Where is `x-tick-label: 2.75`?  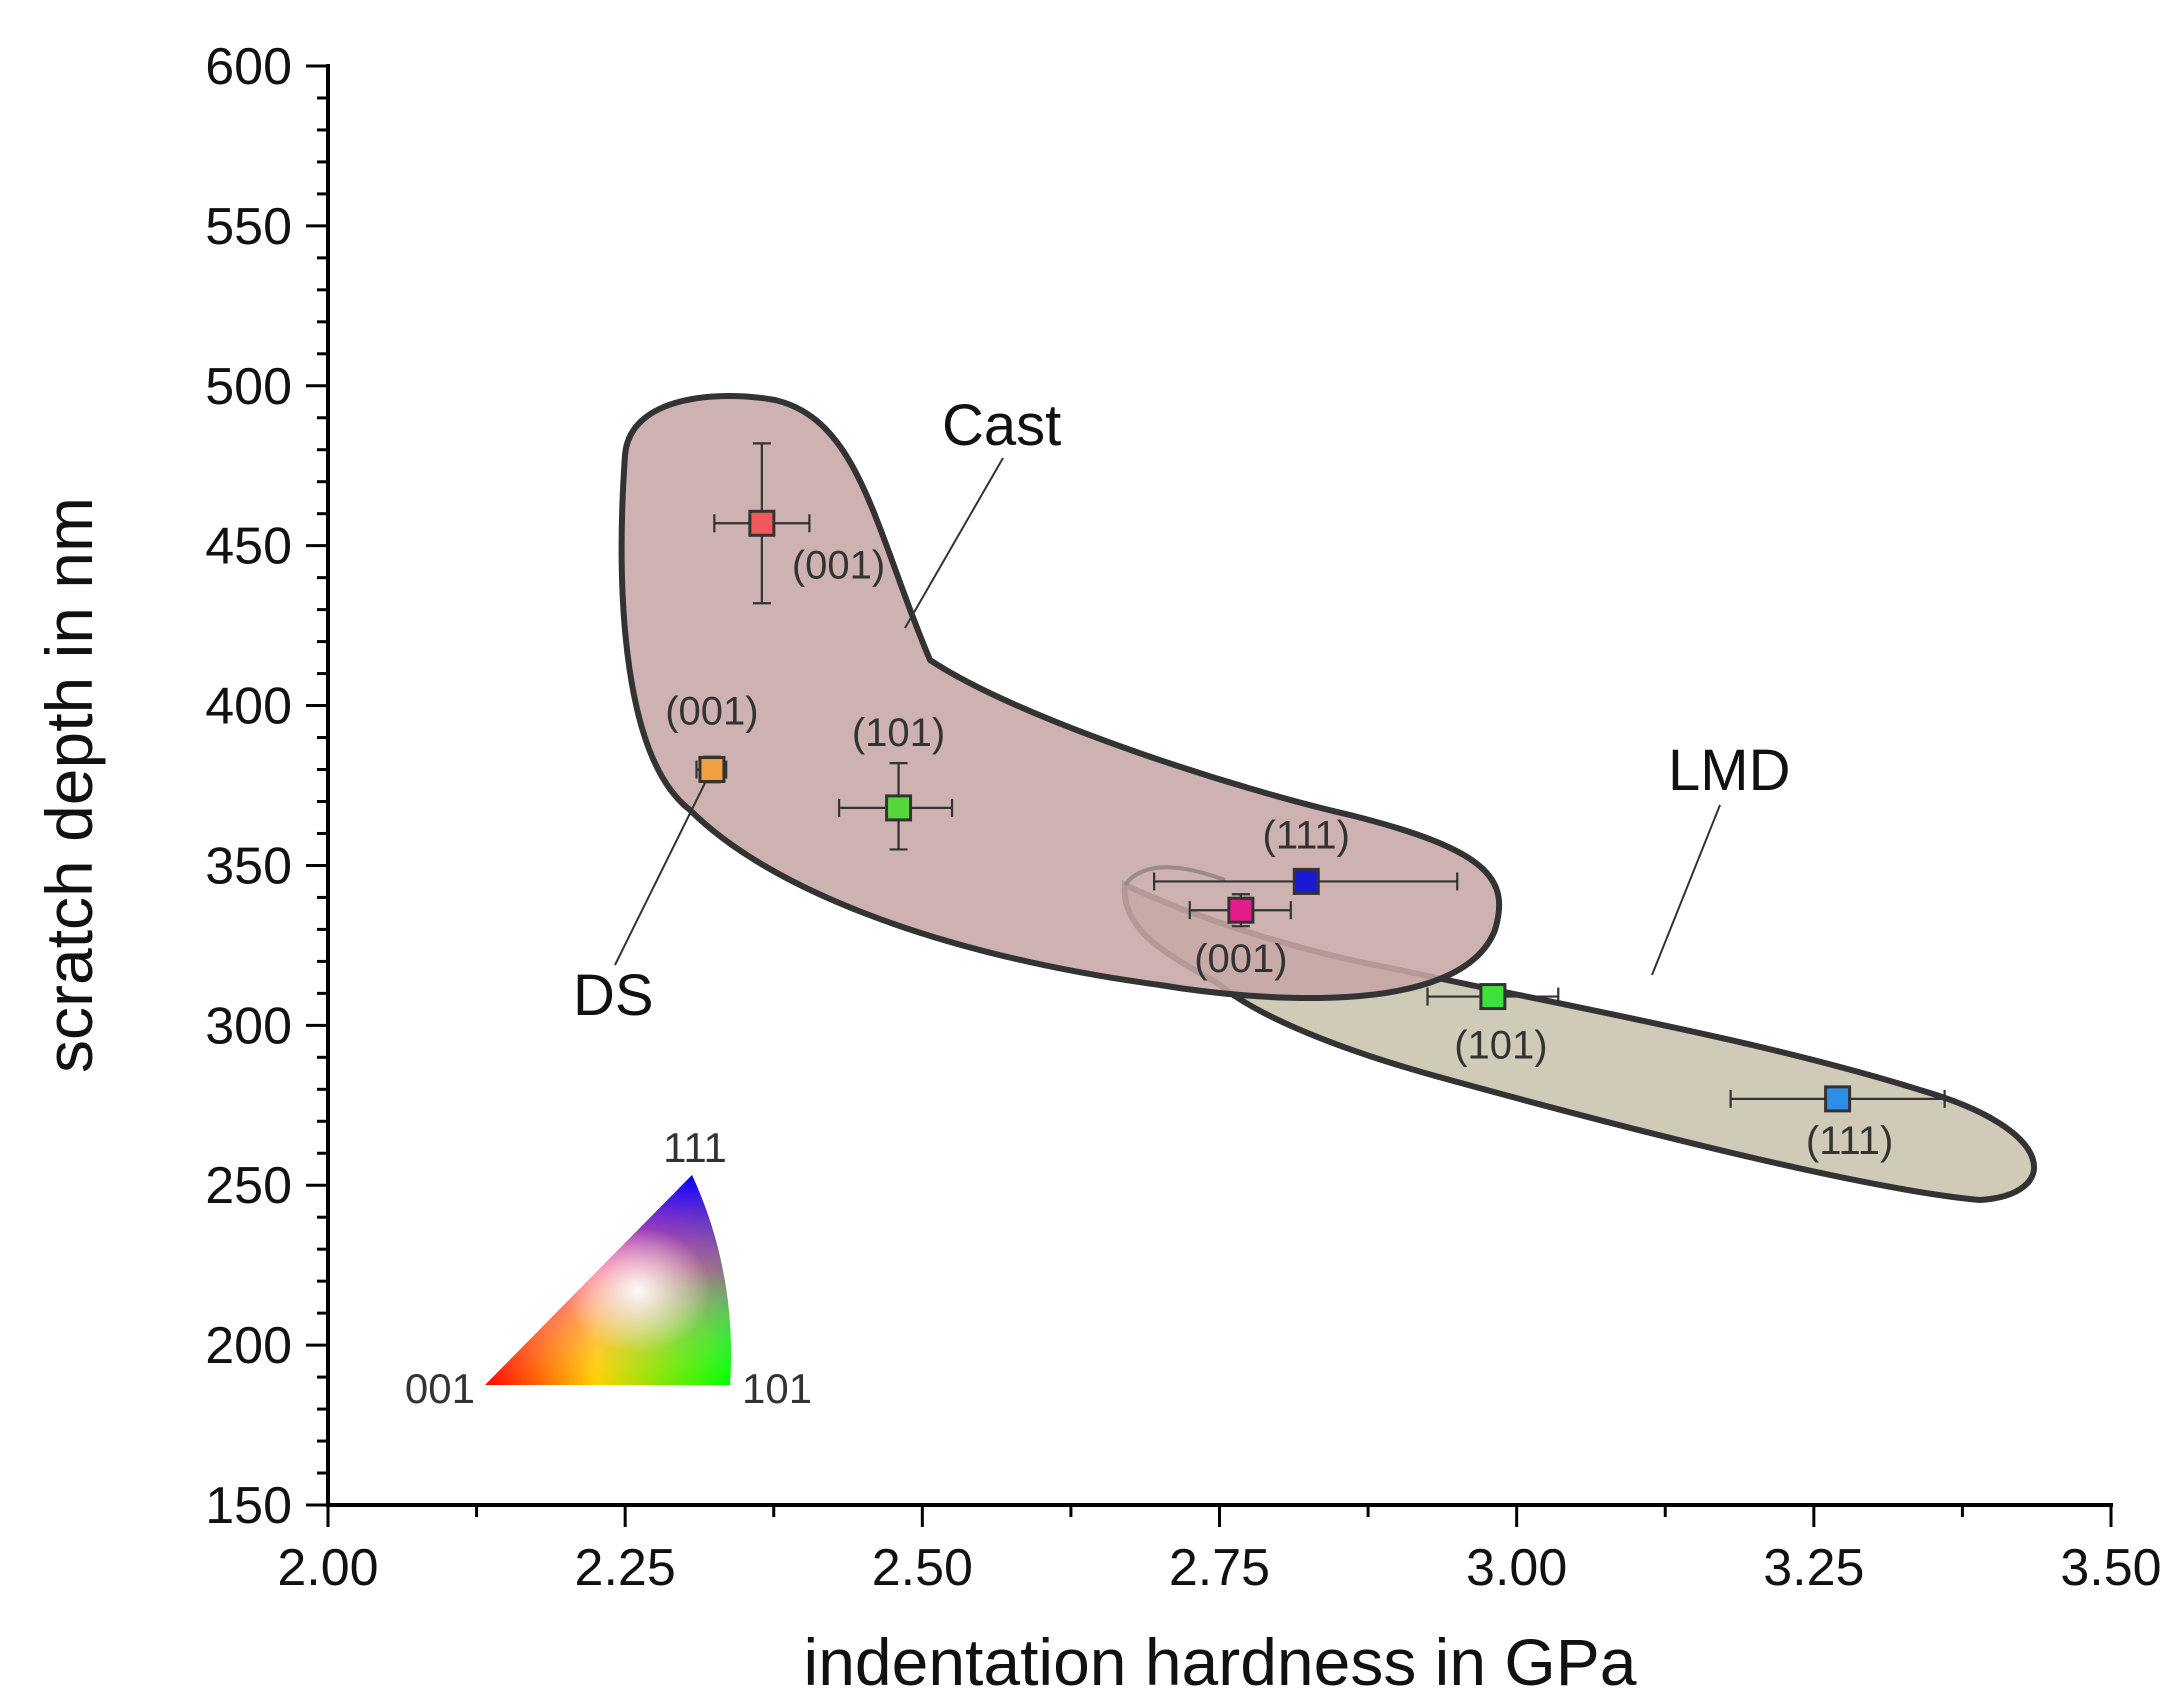
x-tick-label: 2.75 is located at coordinates (1219, 1568).